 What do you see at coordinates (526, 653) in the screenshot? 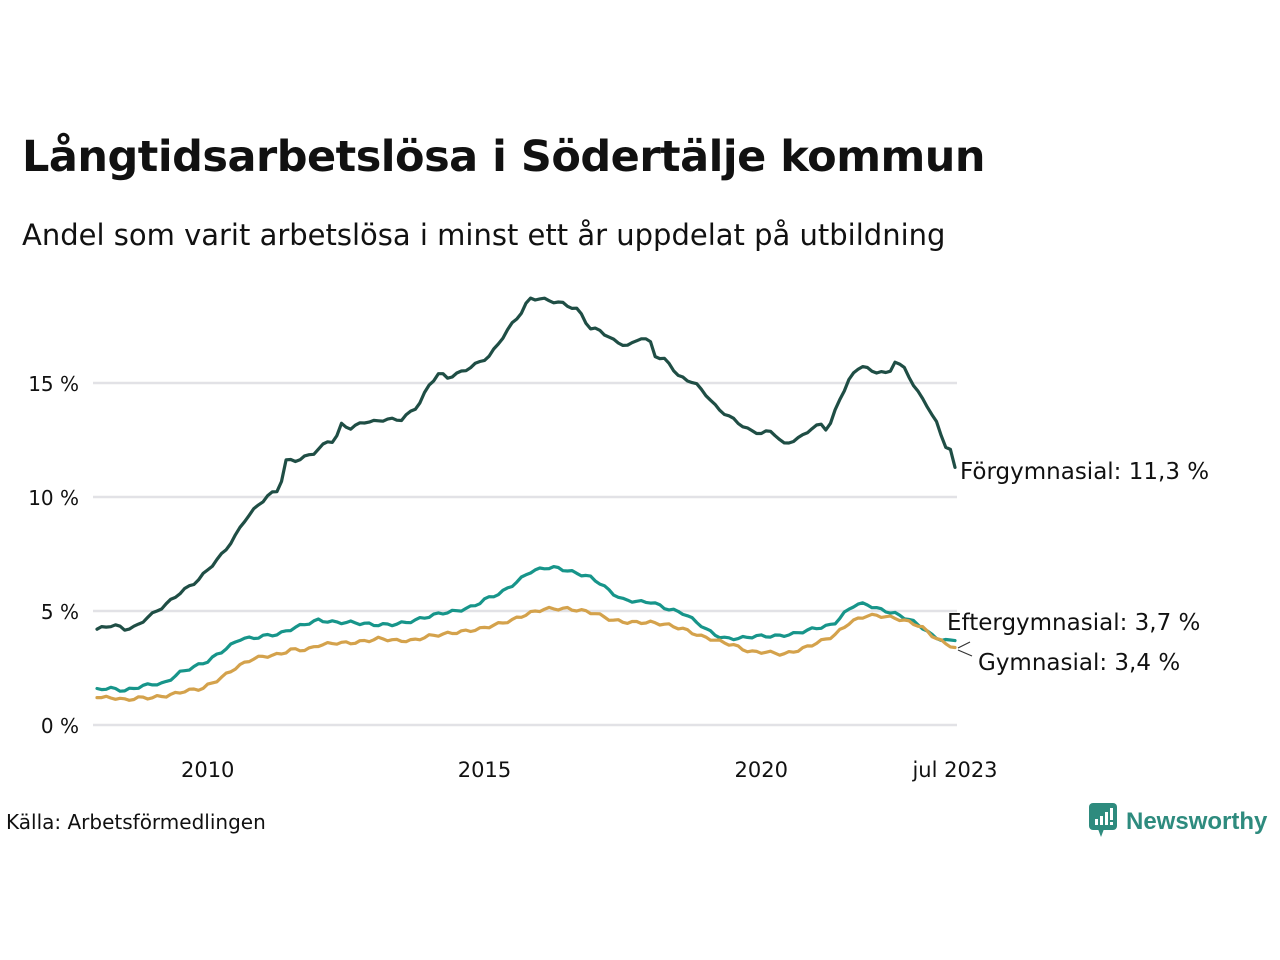
I see `series-line-gymnasial` at bounding box center [526, 653].